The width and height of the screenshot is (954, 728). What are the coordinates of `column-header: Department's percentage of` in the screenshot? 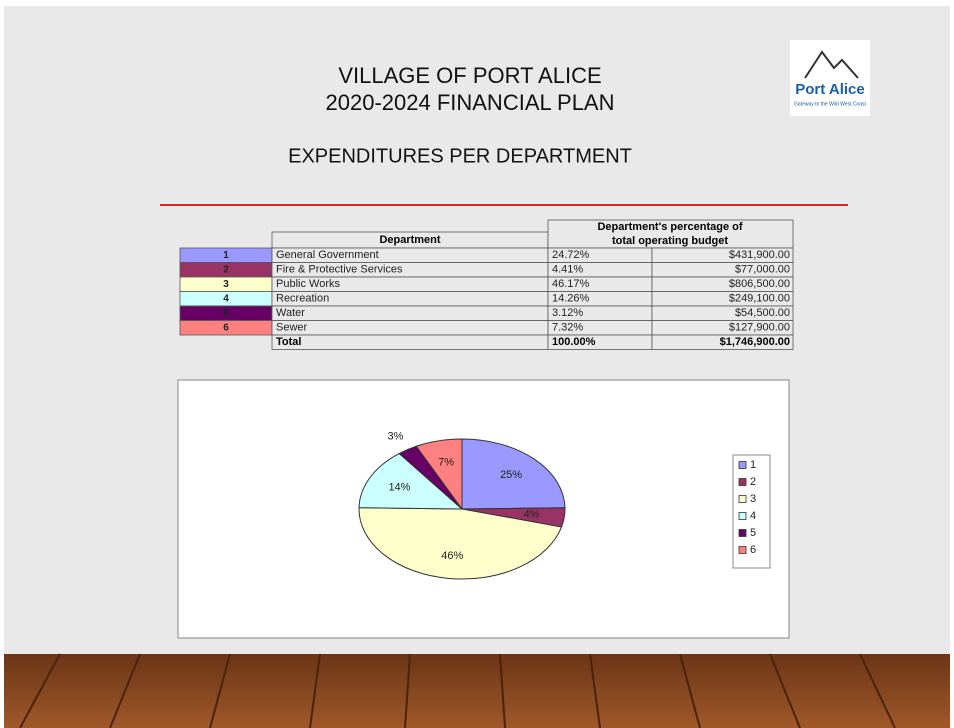 It's located at (669, 227).